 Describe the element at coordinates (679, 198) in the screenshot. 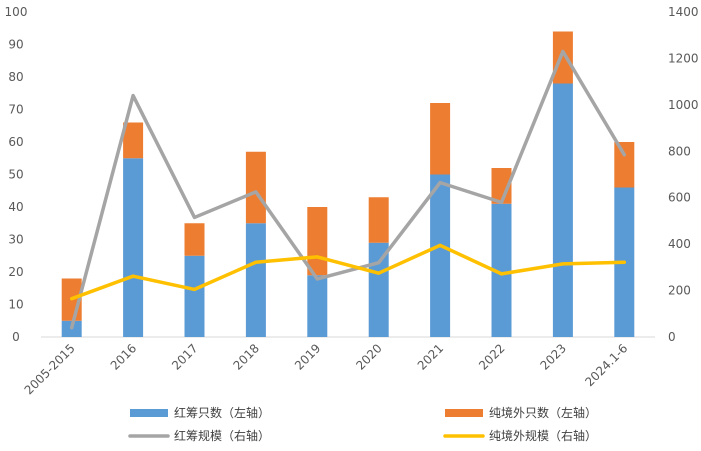

I see `right-axis-tick-label: 600` at that location.